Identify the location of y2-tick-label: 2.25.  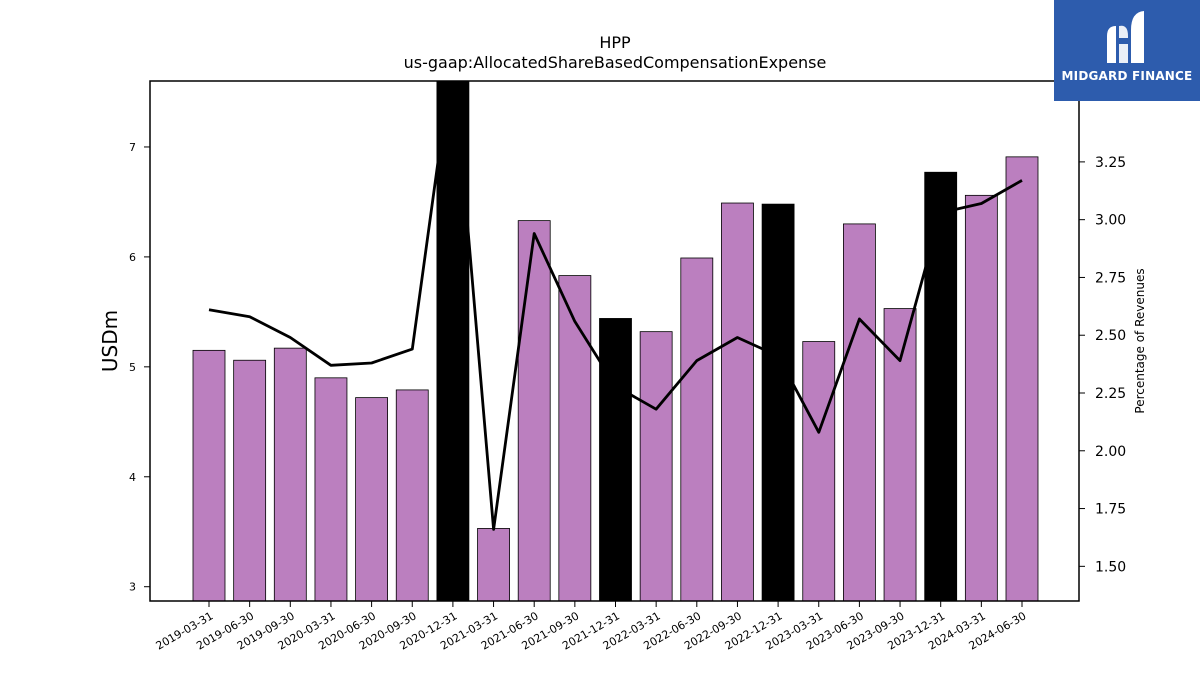
(1110, 394).